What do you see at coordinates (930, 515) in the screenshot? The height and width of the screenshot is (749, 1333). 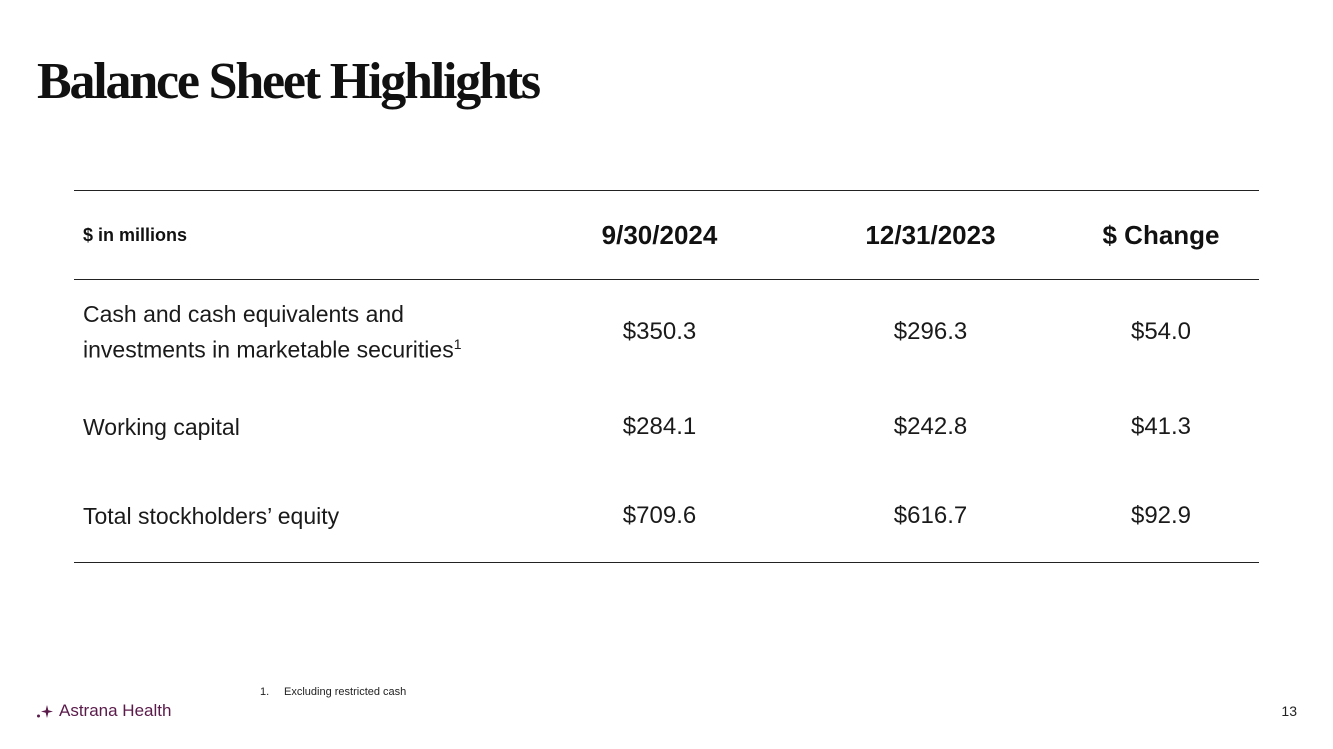 I see `value-prior: $616.7` at bounding box center [930, 515].